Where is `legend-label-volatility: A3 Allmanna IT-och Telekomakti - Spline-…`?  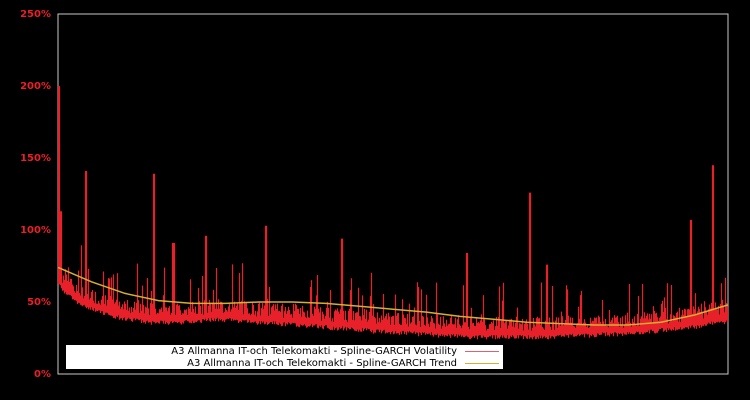 legend-label-volatility: A3 Allmanna IT-och Telekomakti - Spline-… is located at coordinates (314, 351).